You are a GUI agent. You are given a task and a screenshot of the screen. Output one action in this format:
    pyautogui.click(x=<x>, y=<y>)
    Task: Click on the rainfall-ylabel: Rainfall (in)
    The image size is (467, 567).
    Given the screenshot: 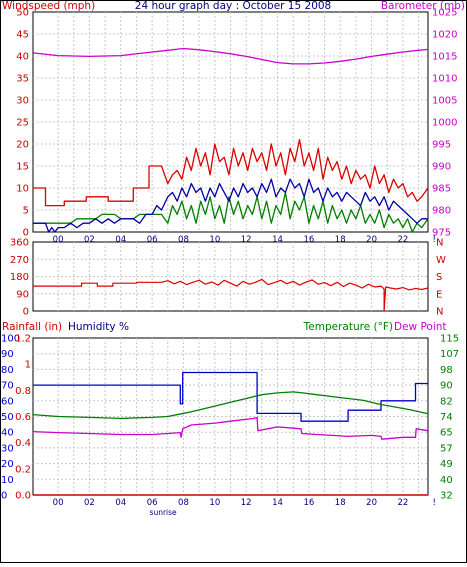 What is the action you would take?
    pyautogui.click(x=32, y=327)
    